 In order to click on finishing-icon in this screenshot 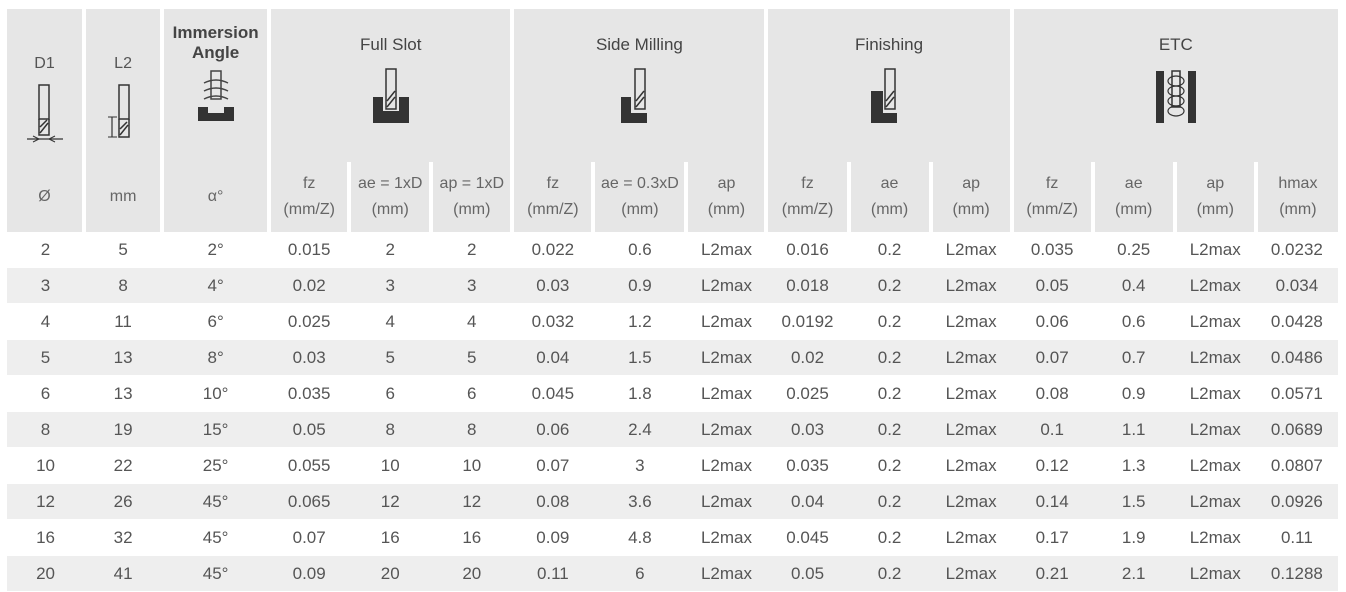, I will do `click(884, 95)`.